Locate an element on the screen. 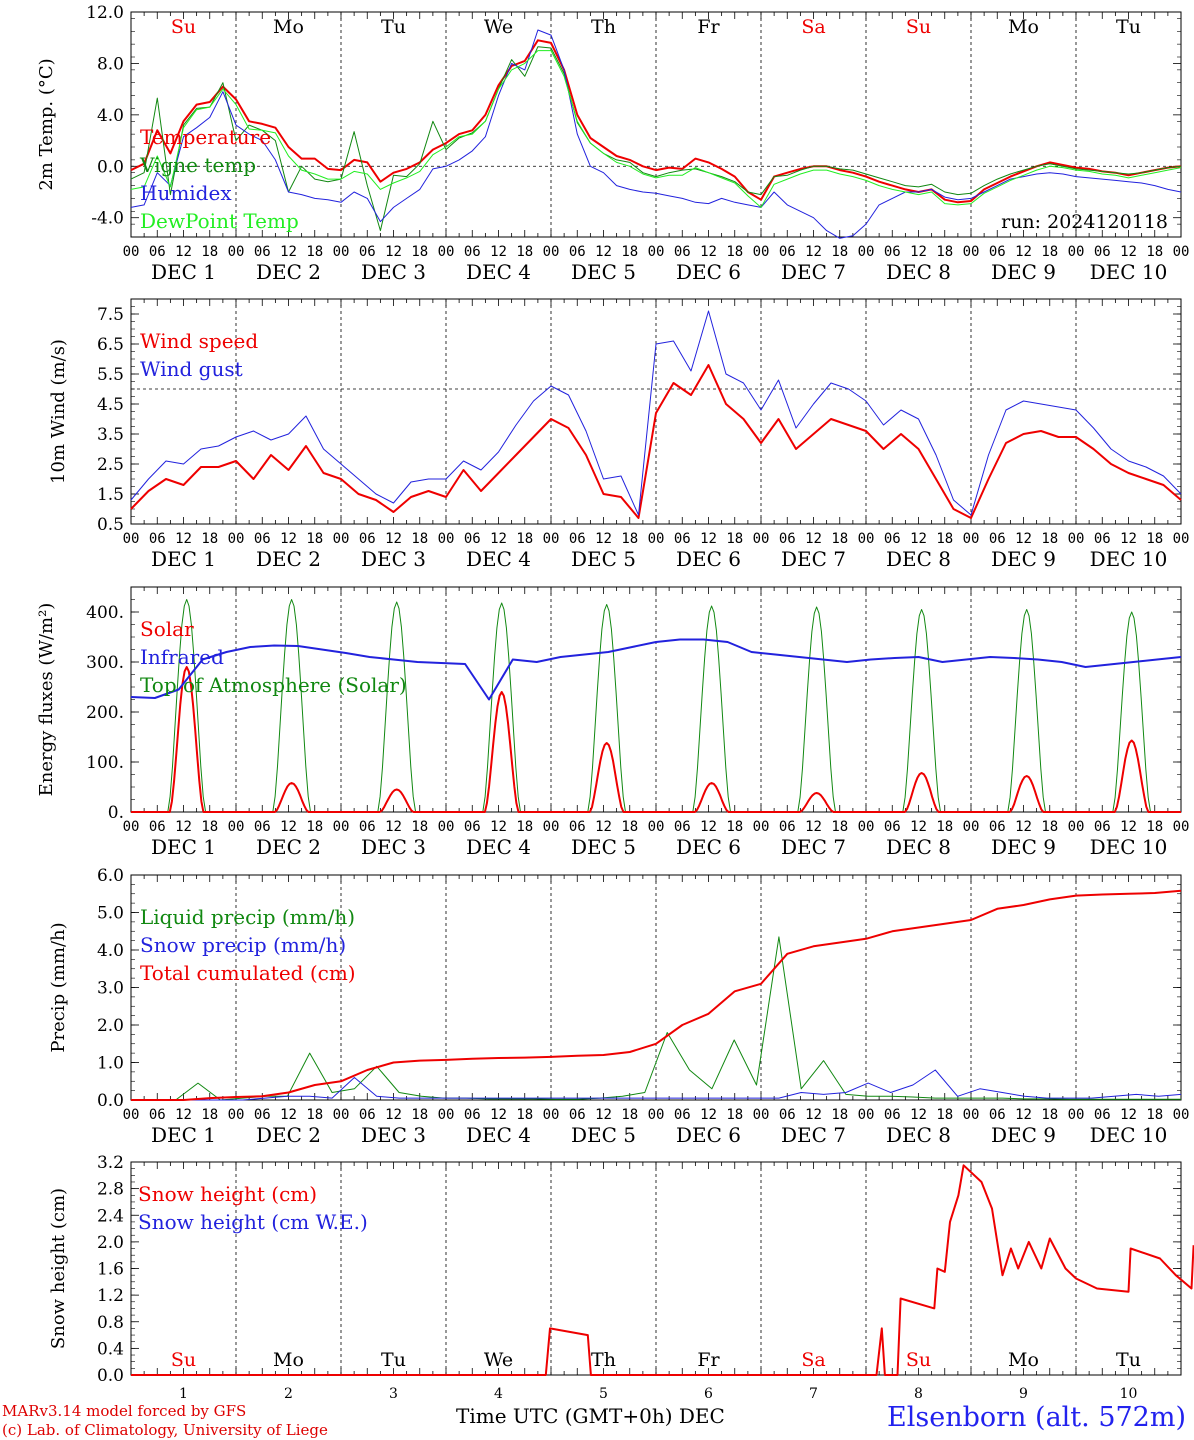 This screenshot has width=1194, height=1440. y-tick-label: 0.4 is located at coordinates (110, 1349).